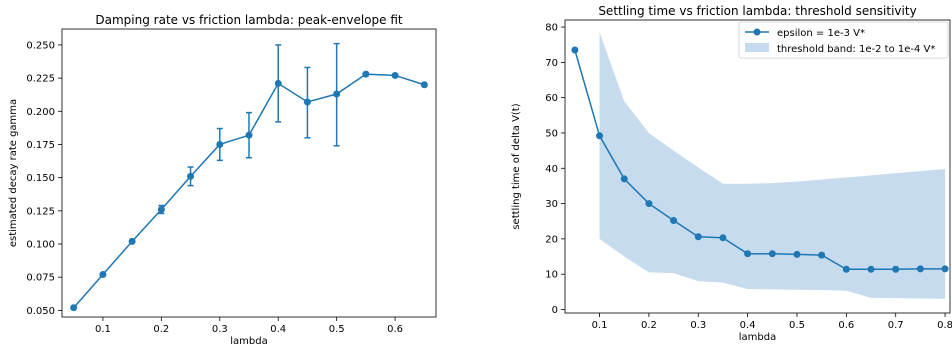  I want to click on damping-y-tick-label: 0.200, so click(40, 112).